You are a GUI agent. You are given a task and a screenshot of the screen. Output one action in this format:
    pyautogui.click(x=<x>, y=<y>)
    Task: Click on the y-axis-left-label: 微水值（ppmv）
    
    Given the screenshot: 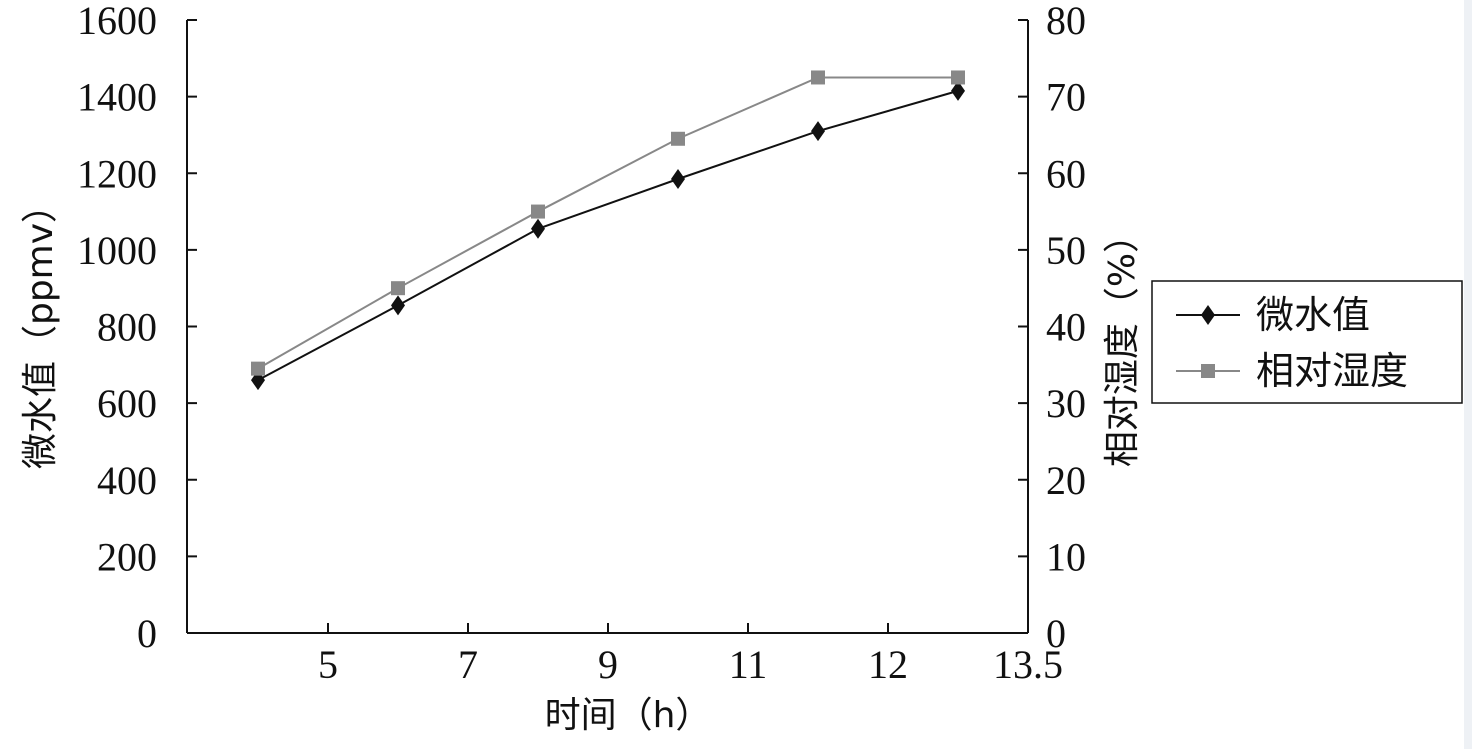 What is the action you would take?
    pyautogui.click(x=40, y=328)
    